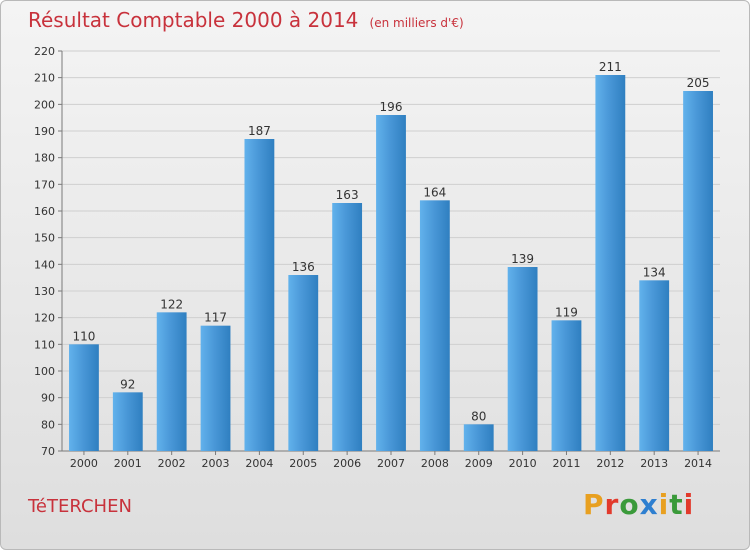  I want to click on y-tick-label: 120, so click(44, 318).